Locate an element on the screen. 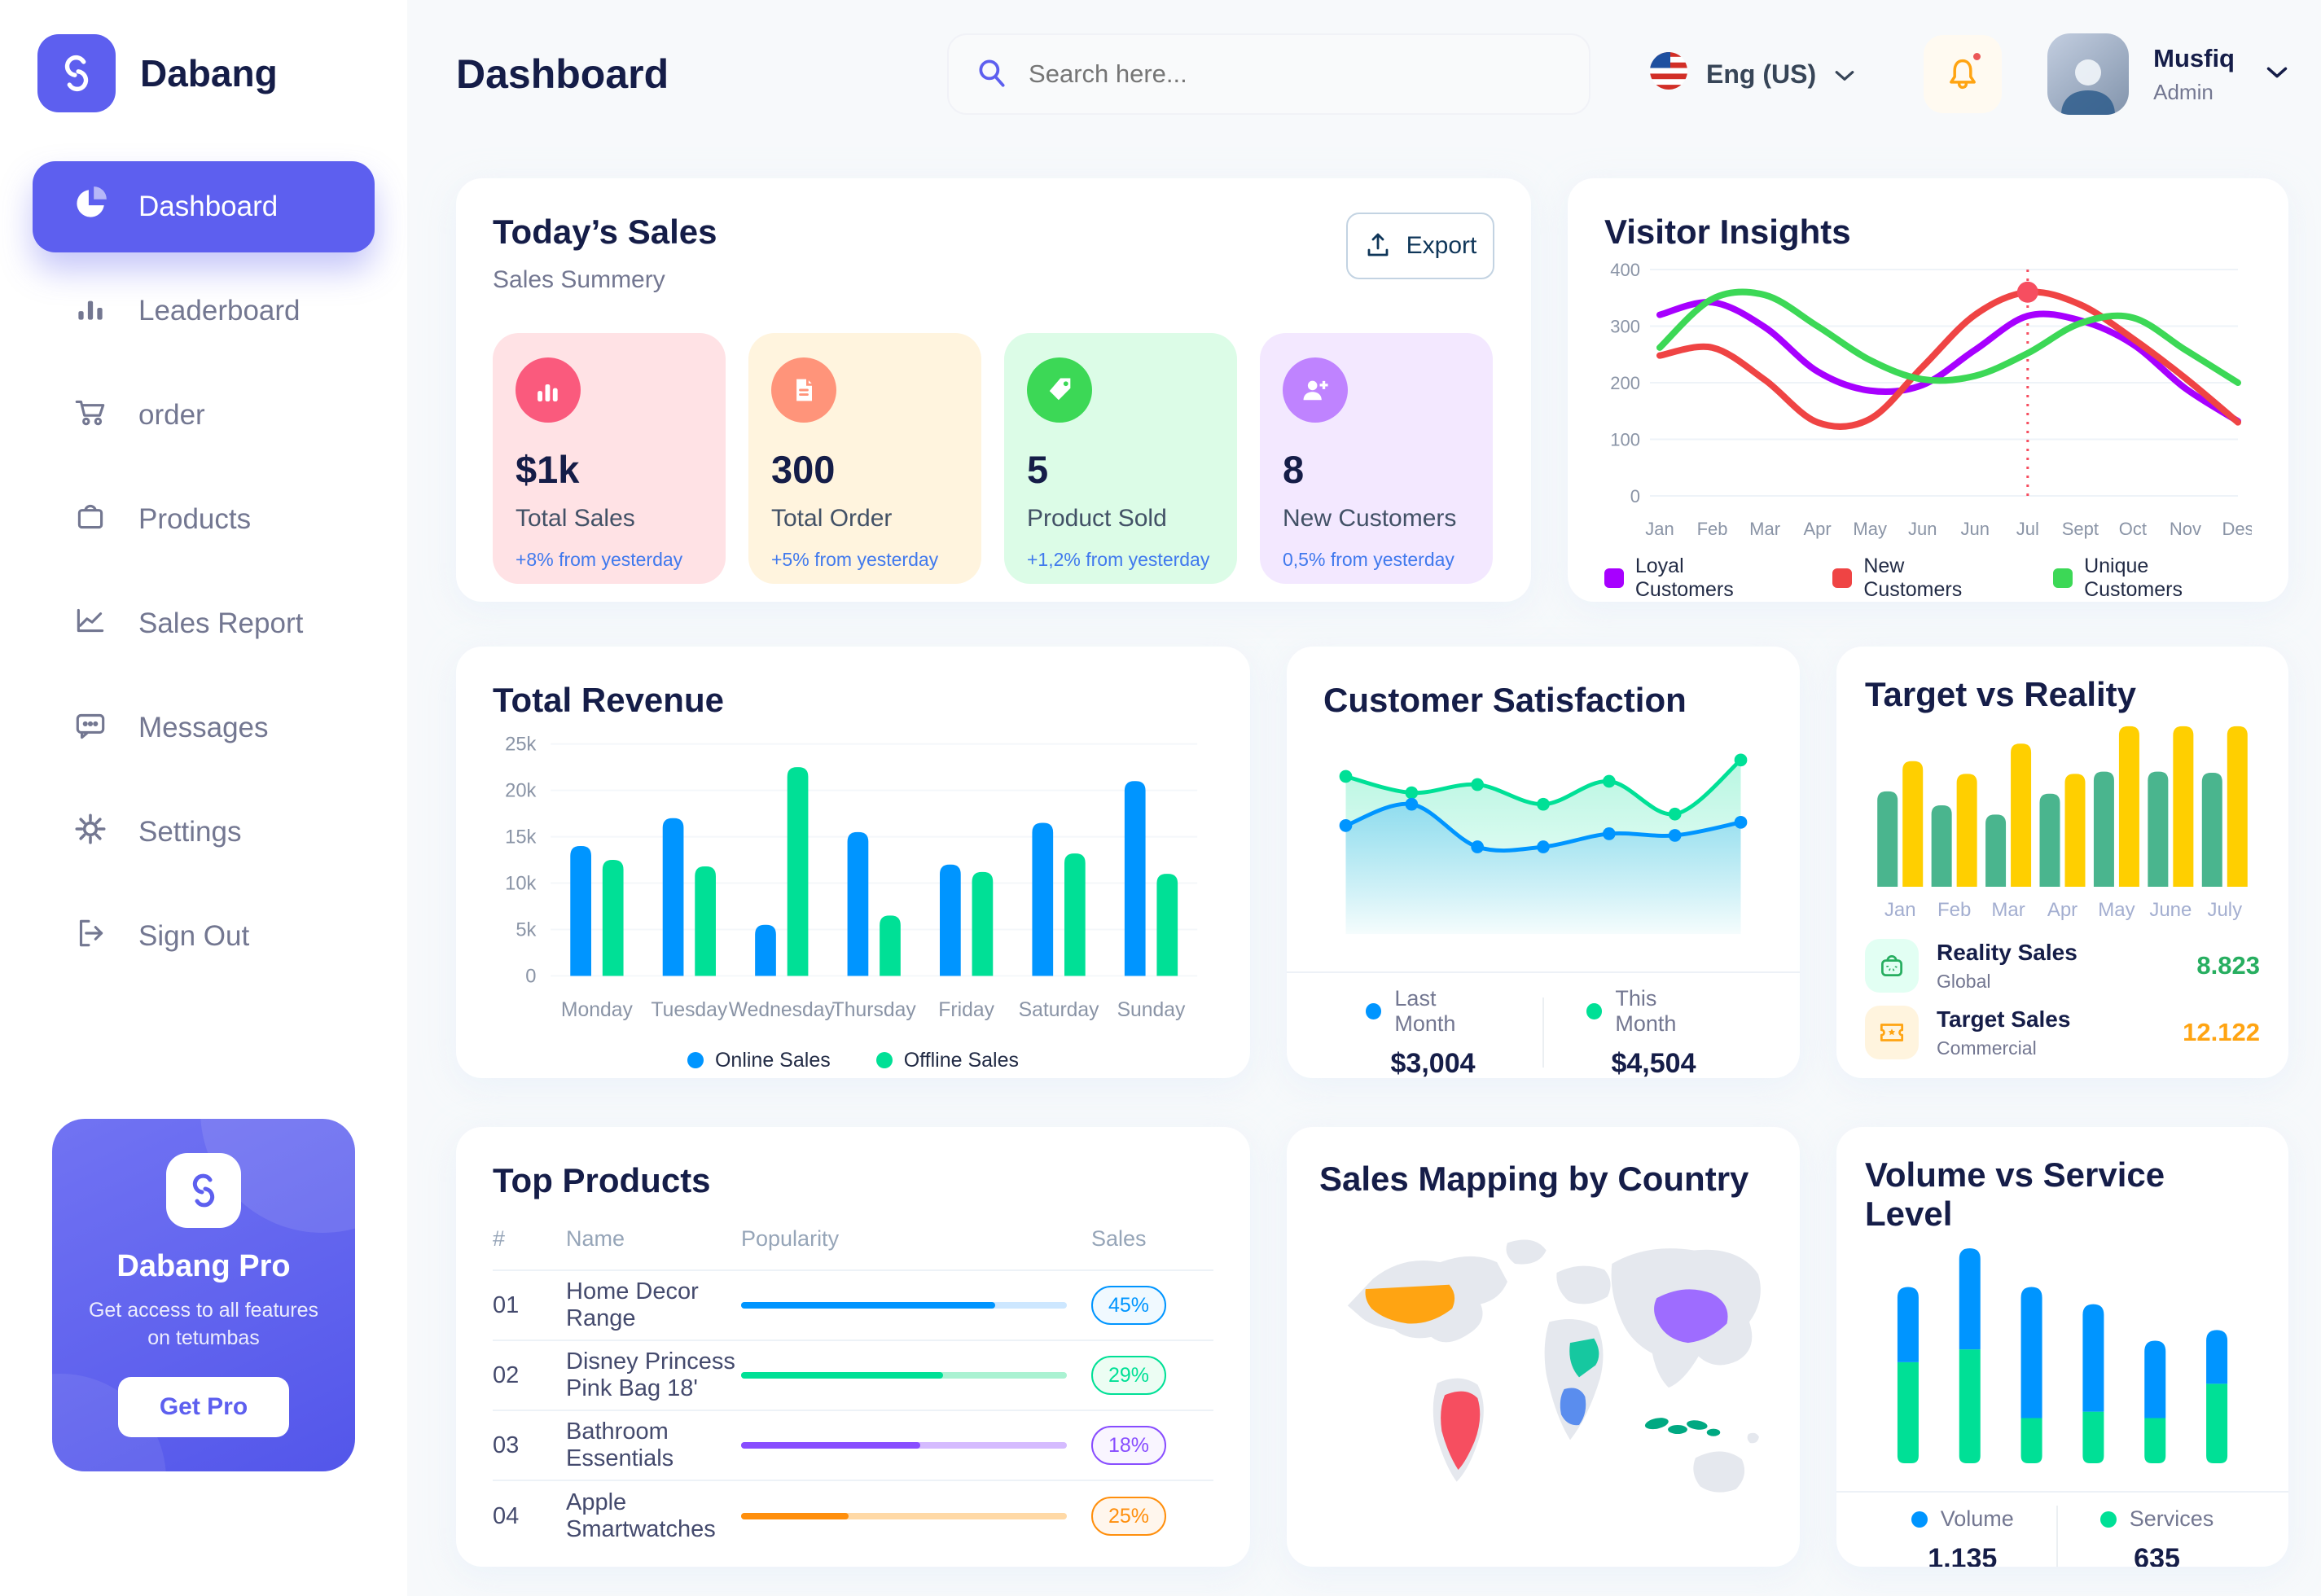 This screenshot has height=1596, width=2321. product-num: 01 is located at coordinates (506, 1304).